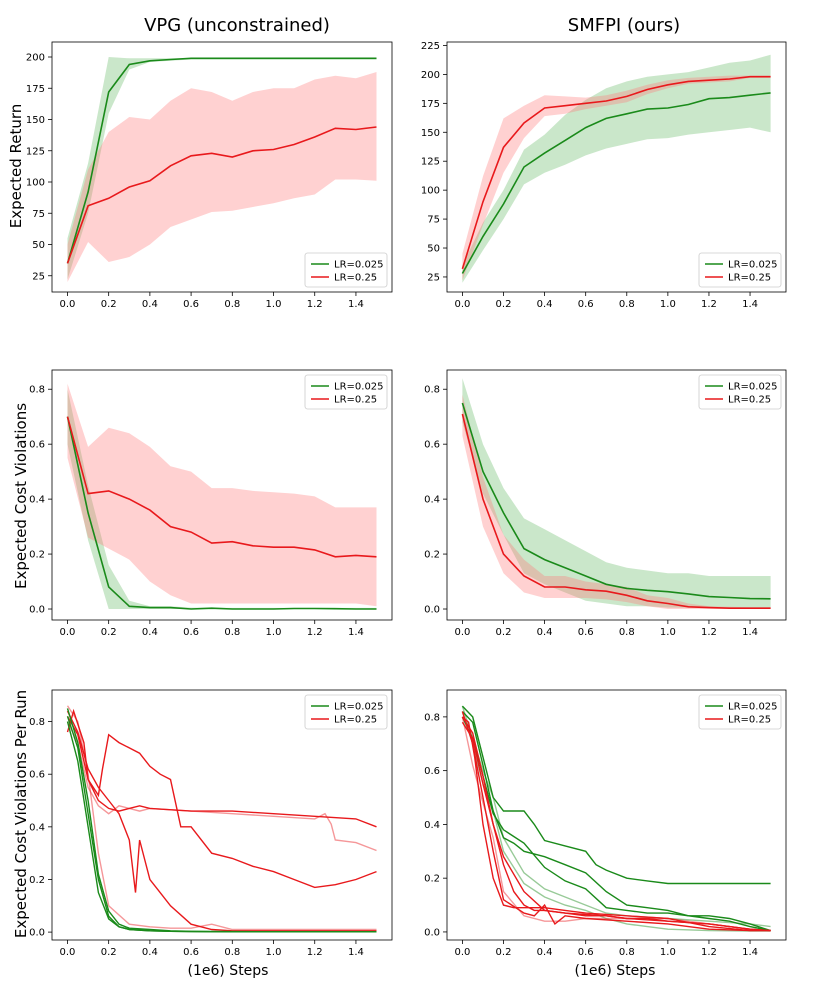 The height and width of the screenshot is (982, 830). I want to click on y-tick-label: 200, so click(35, 58).